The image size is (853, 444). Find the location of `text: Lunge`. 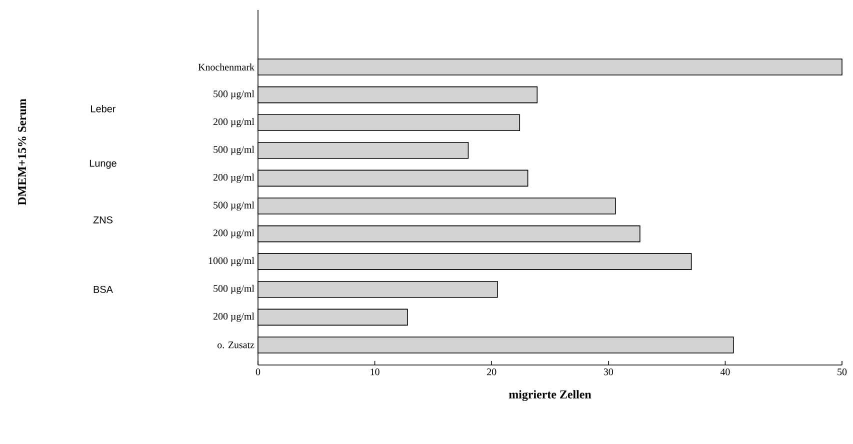

text: Lunge is located at coordinates (103, 164).